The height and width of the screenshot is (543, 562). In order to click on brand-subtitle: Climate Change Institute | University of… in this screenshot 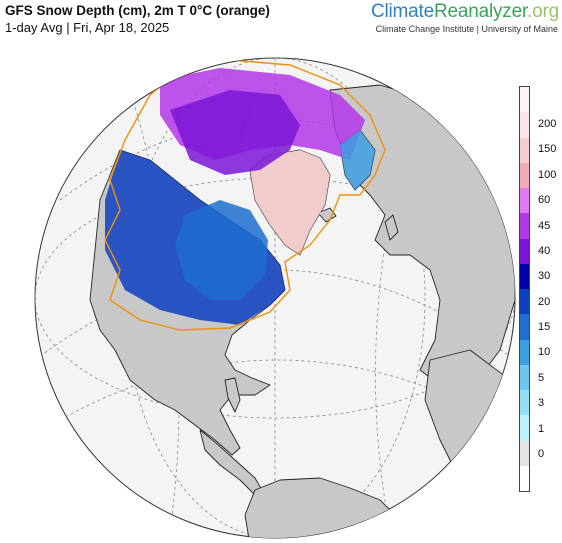, I will do `click(466, 29)`.